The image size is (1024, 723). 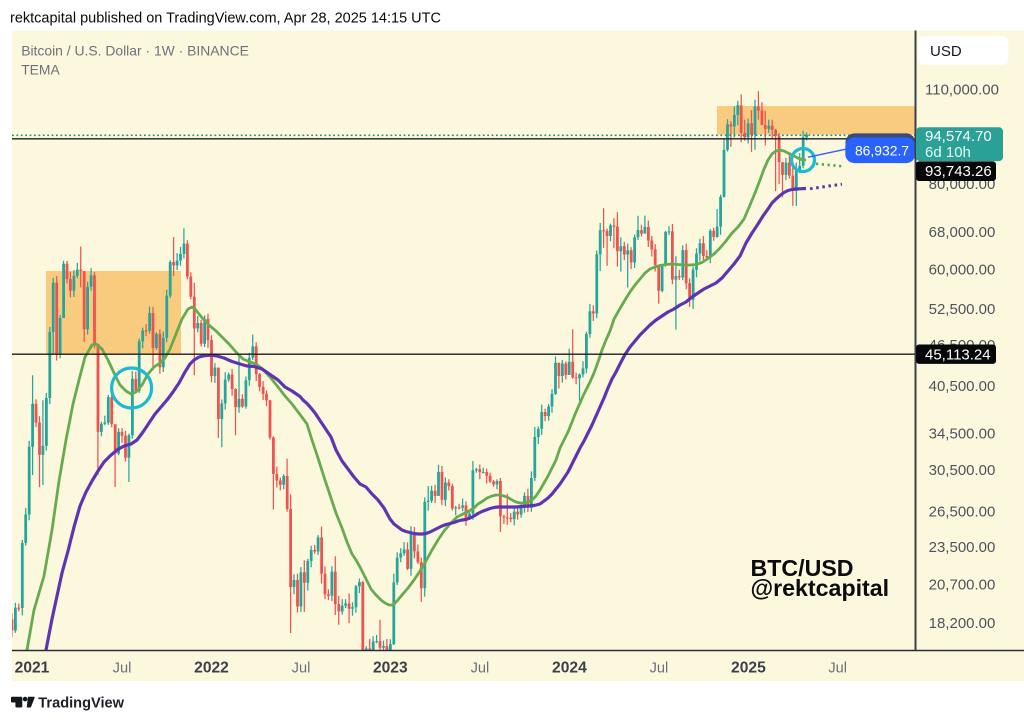 What do you see at coordinates (135, 51) in the screenshot?
I see `svg-text:Bitcoin / U.S. Dollar · 1W · B: Bitcoin / U.S. Dollar · 1W · BINANCE` at bounding box center [135, 51].